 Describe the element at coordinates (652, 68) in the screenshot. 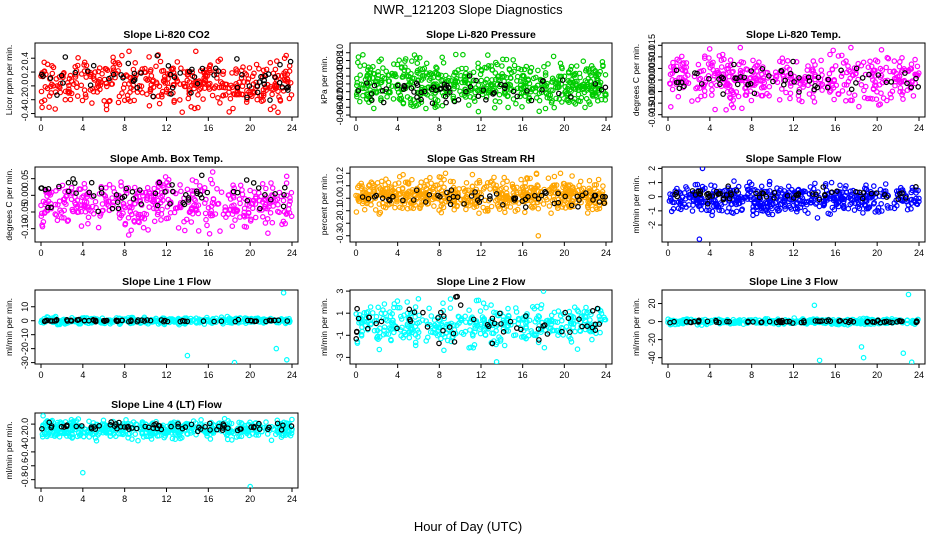

I see `y-tick-label: 0.005` at that location.